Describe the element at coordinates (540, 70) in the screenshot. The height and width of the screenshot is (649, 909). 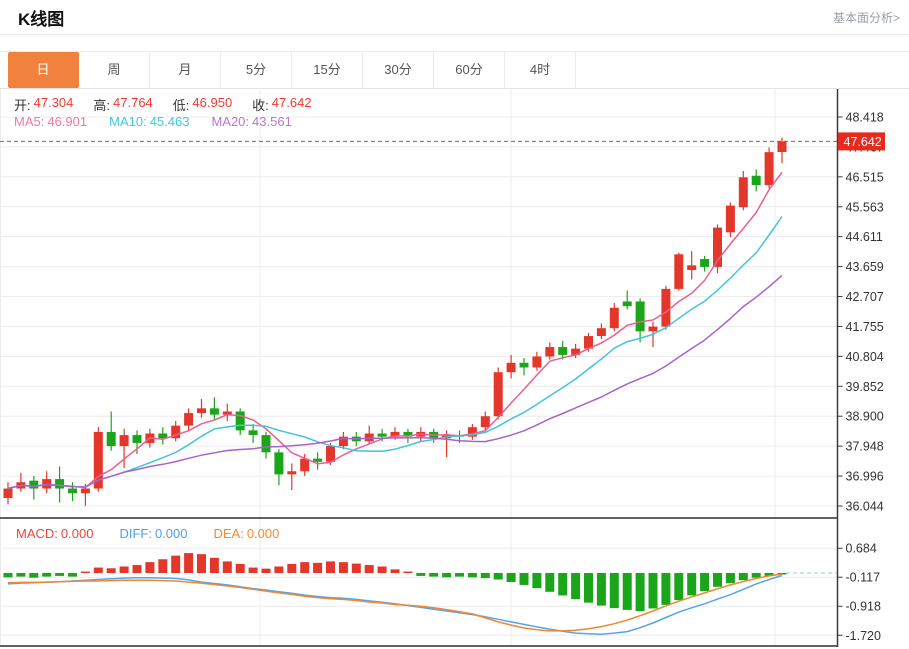
I see `tab-4hour: 4时` at that location.